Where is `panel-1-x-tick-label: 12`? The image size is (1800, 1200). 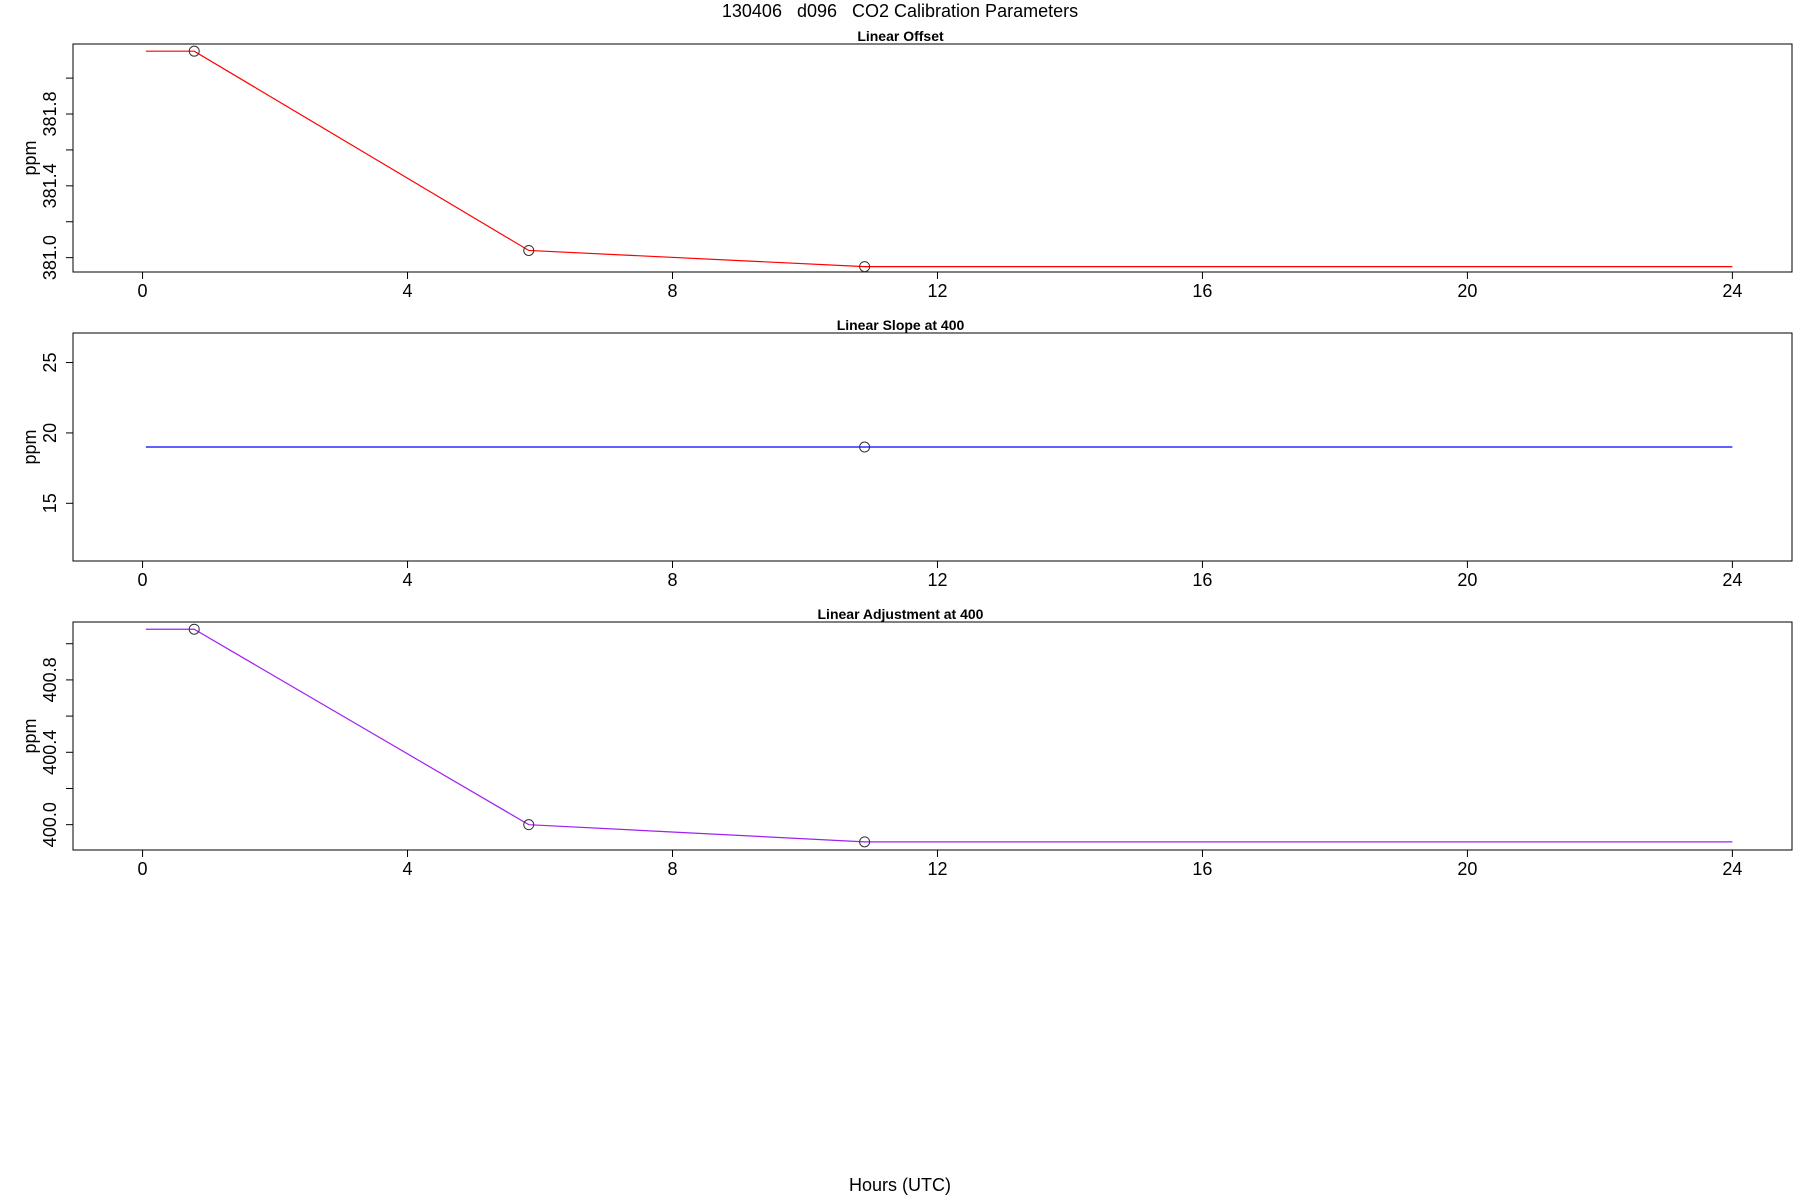 panel-1-x-tick-label: 12 is located at coordinates (937, 291).